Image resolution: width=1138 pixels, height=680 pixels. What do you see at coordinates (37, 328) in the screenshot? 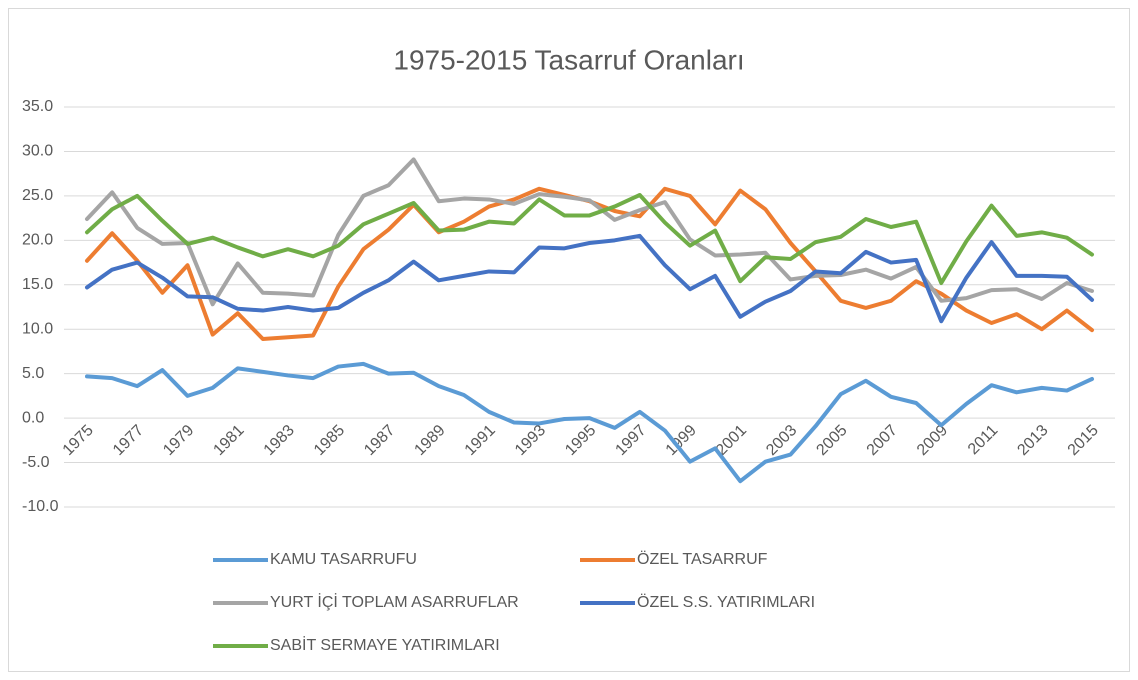
I see `y-tick-label: 10.0` at bounding box center [37, 328].